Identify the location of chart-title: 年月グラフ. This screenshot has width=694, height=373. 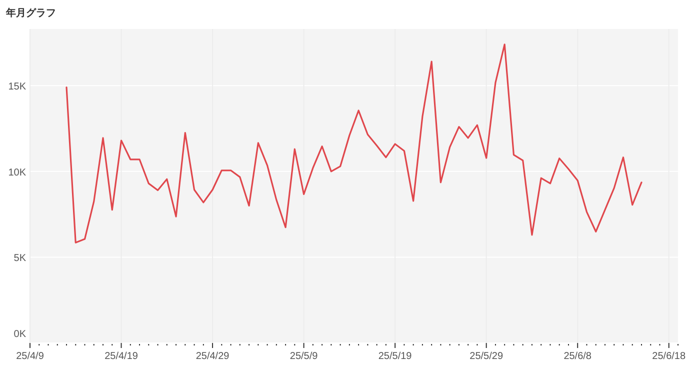
(30, 13).